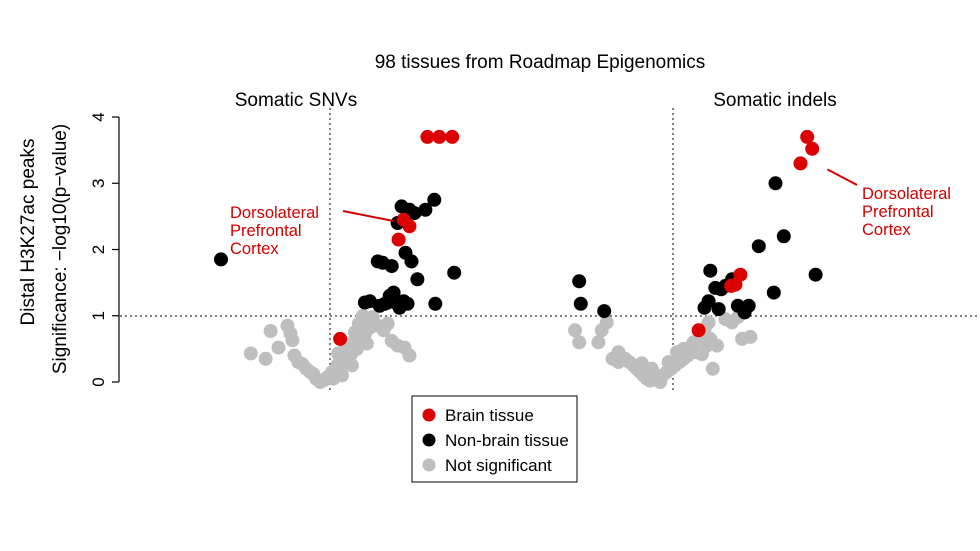  What do you see at coordinates (429, 415) in the screenshot?
I see `legend-swatch-brain` at bounding box center [429, 415].